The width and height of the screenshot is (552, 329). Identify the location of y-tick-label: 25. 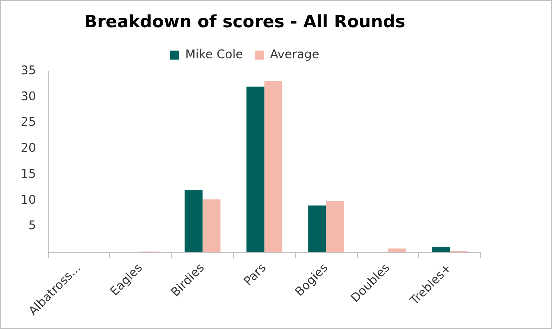
(28, 122).